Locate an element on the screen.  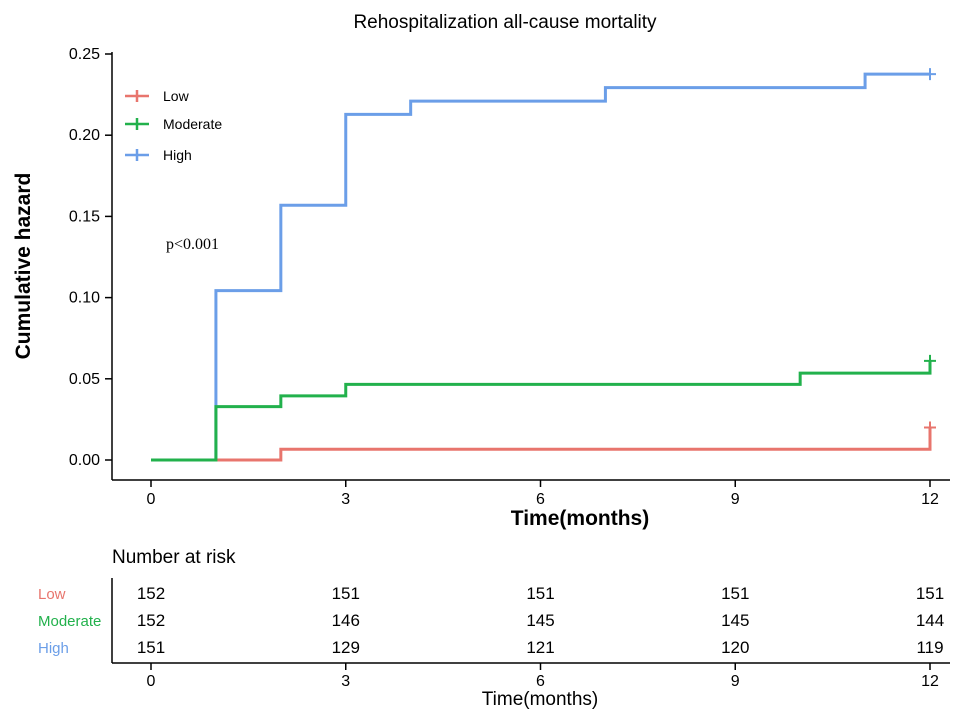
censor-mark-high is located at coordinates (930, 74).